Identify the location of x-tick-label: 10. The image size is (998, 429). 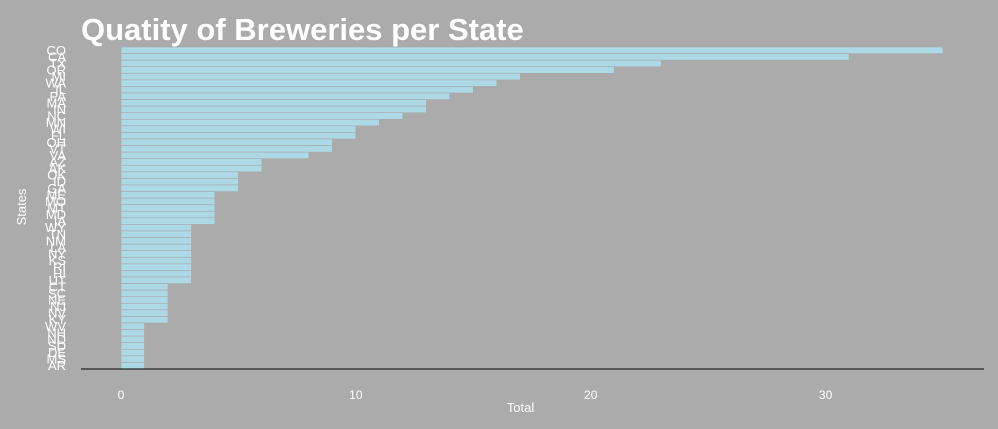
(356, 395).